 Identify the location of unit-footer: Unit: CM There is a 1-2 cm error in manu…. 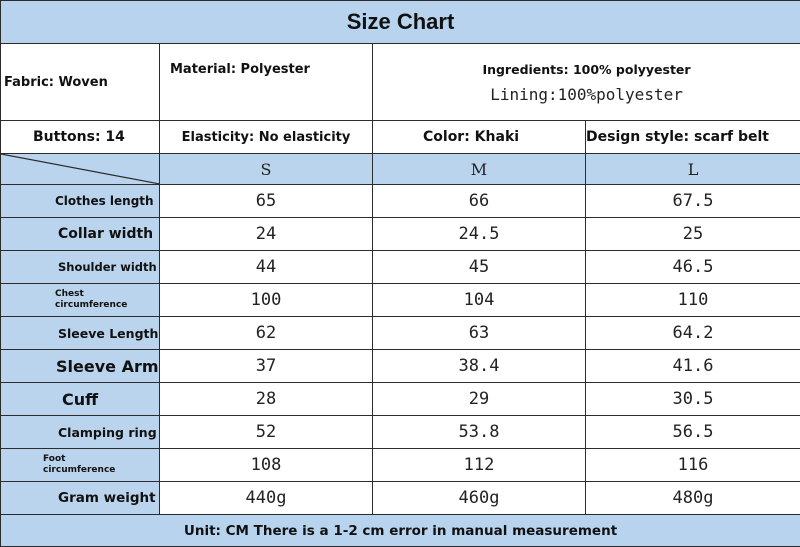
(400, 531).